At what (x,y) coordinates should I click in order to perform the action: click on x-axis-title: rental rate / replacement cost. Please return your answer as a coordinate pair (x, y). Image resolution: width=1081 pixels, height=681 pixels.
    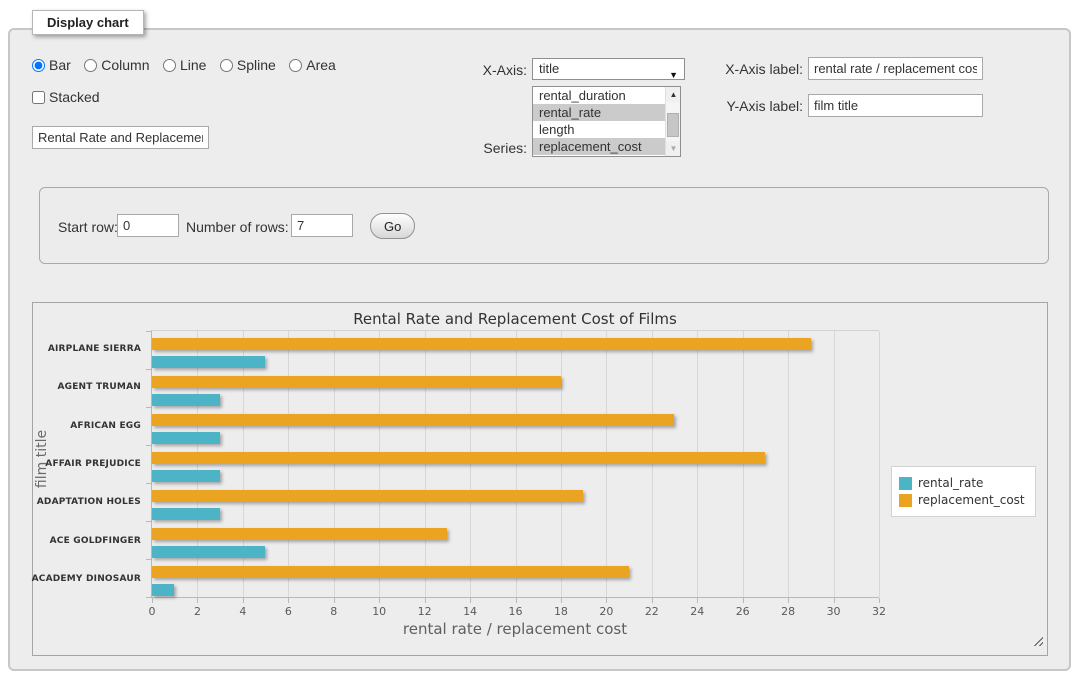
    Looking at the image, I should click on (515, 629).